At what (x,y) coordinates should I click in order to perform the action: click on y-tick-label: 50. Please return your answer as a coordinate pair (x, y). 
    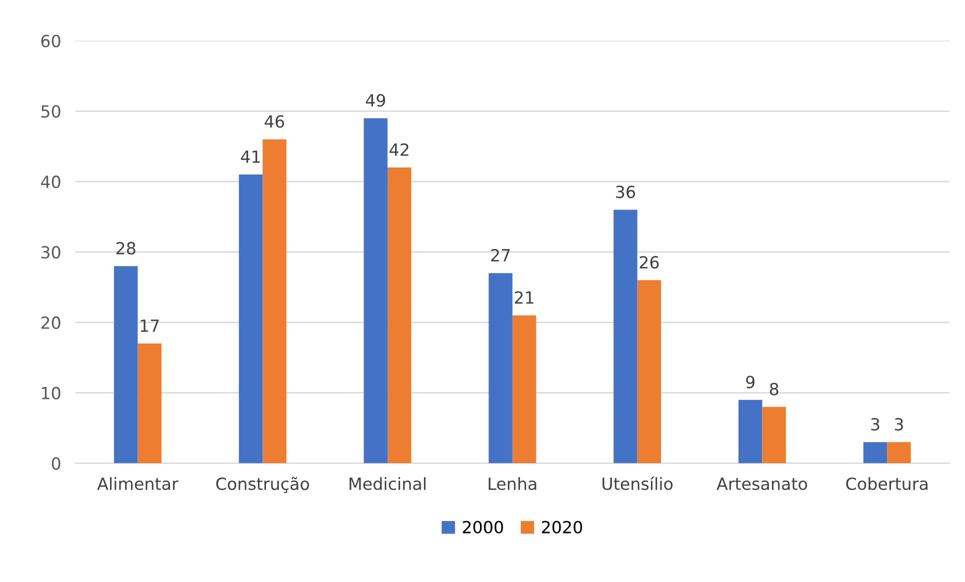
    Looking at the image, I should click on (50, 111).